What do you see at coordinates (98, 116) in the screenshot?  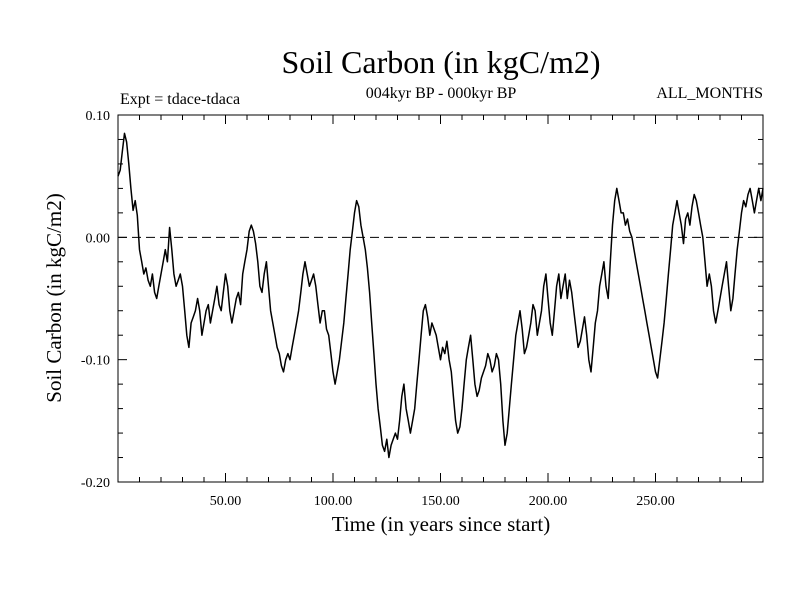 I see `y-tick-label: 0.10` at bounding box center [98, 116].